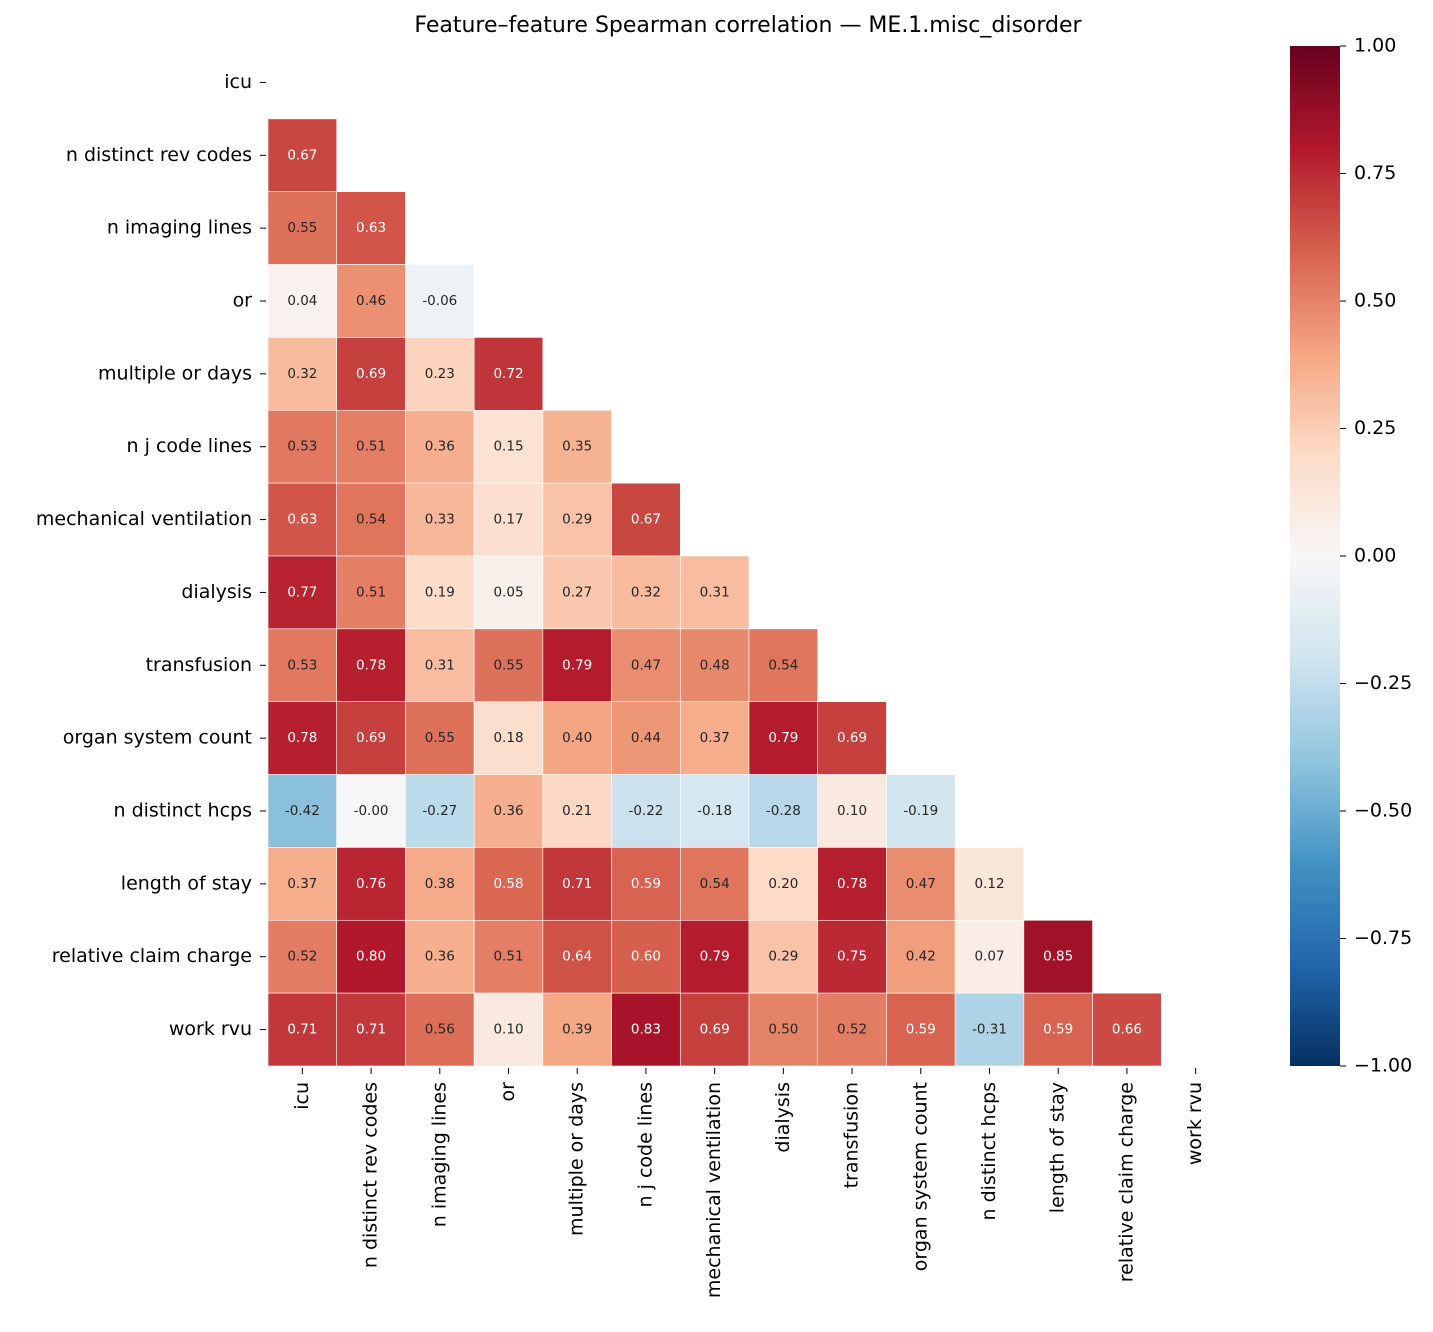  What do you see at coordinates (186, 883) in the screenshot?
I see `y-tick-label: length of stay` at bounding box center [186, 883].